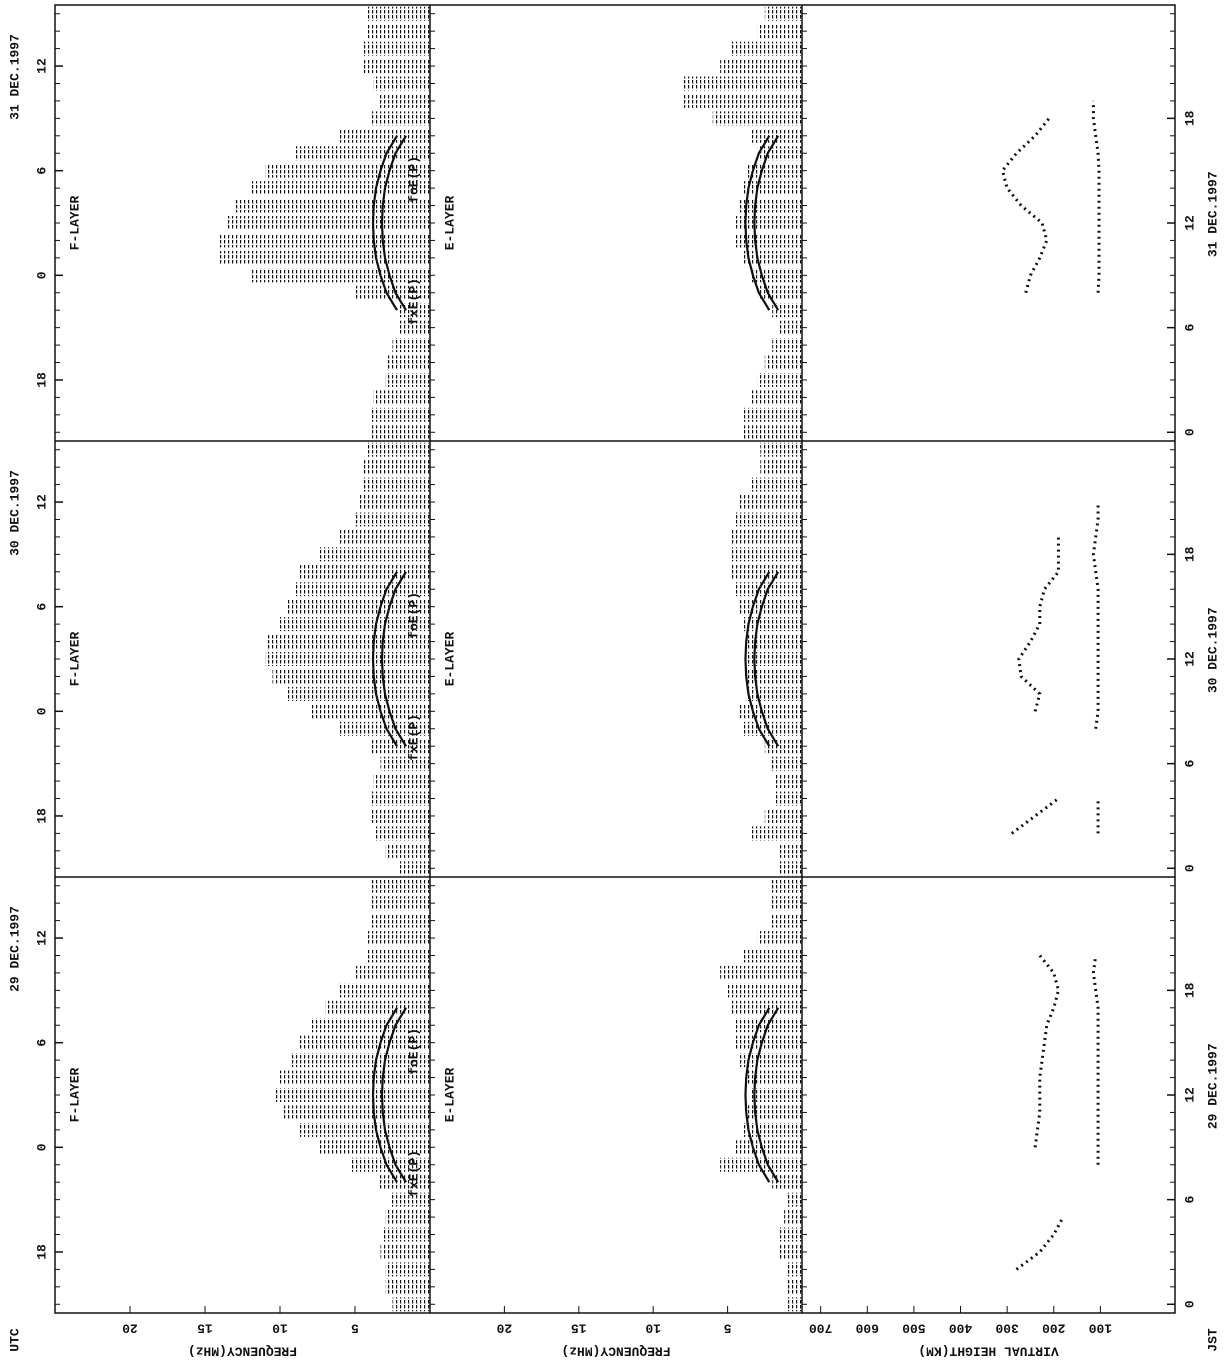 The image size is (1230, 1364). Describe the element at coordinates (504, 1328) in the screenshot. I see `x-tick-label: 20` at that location.